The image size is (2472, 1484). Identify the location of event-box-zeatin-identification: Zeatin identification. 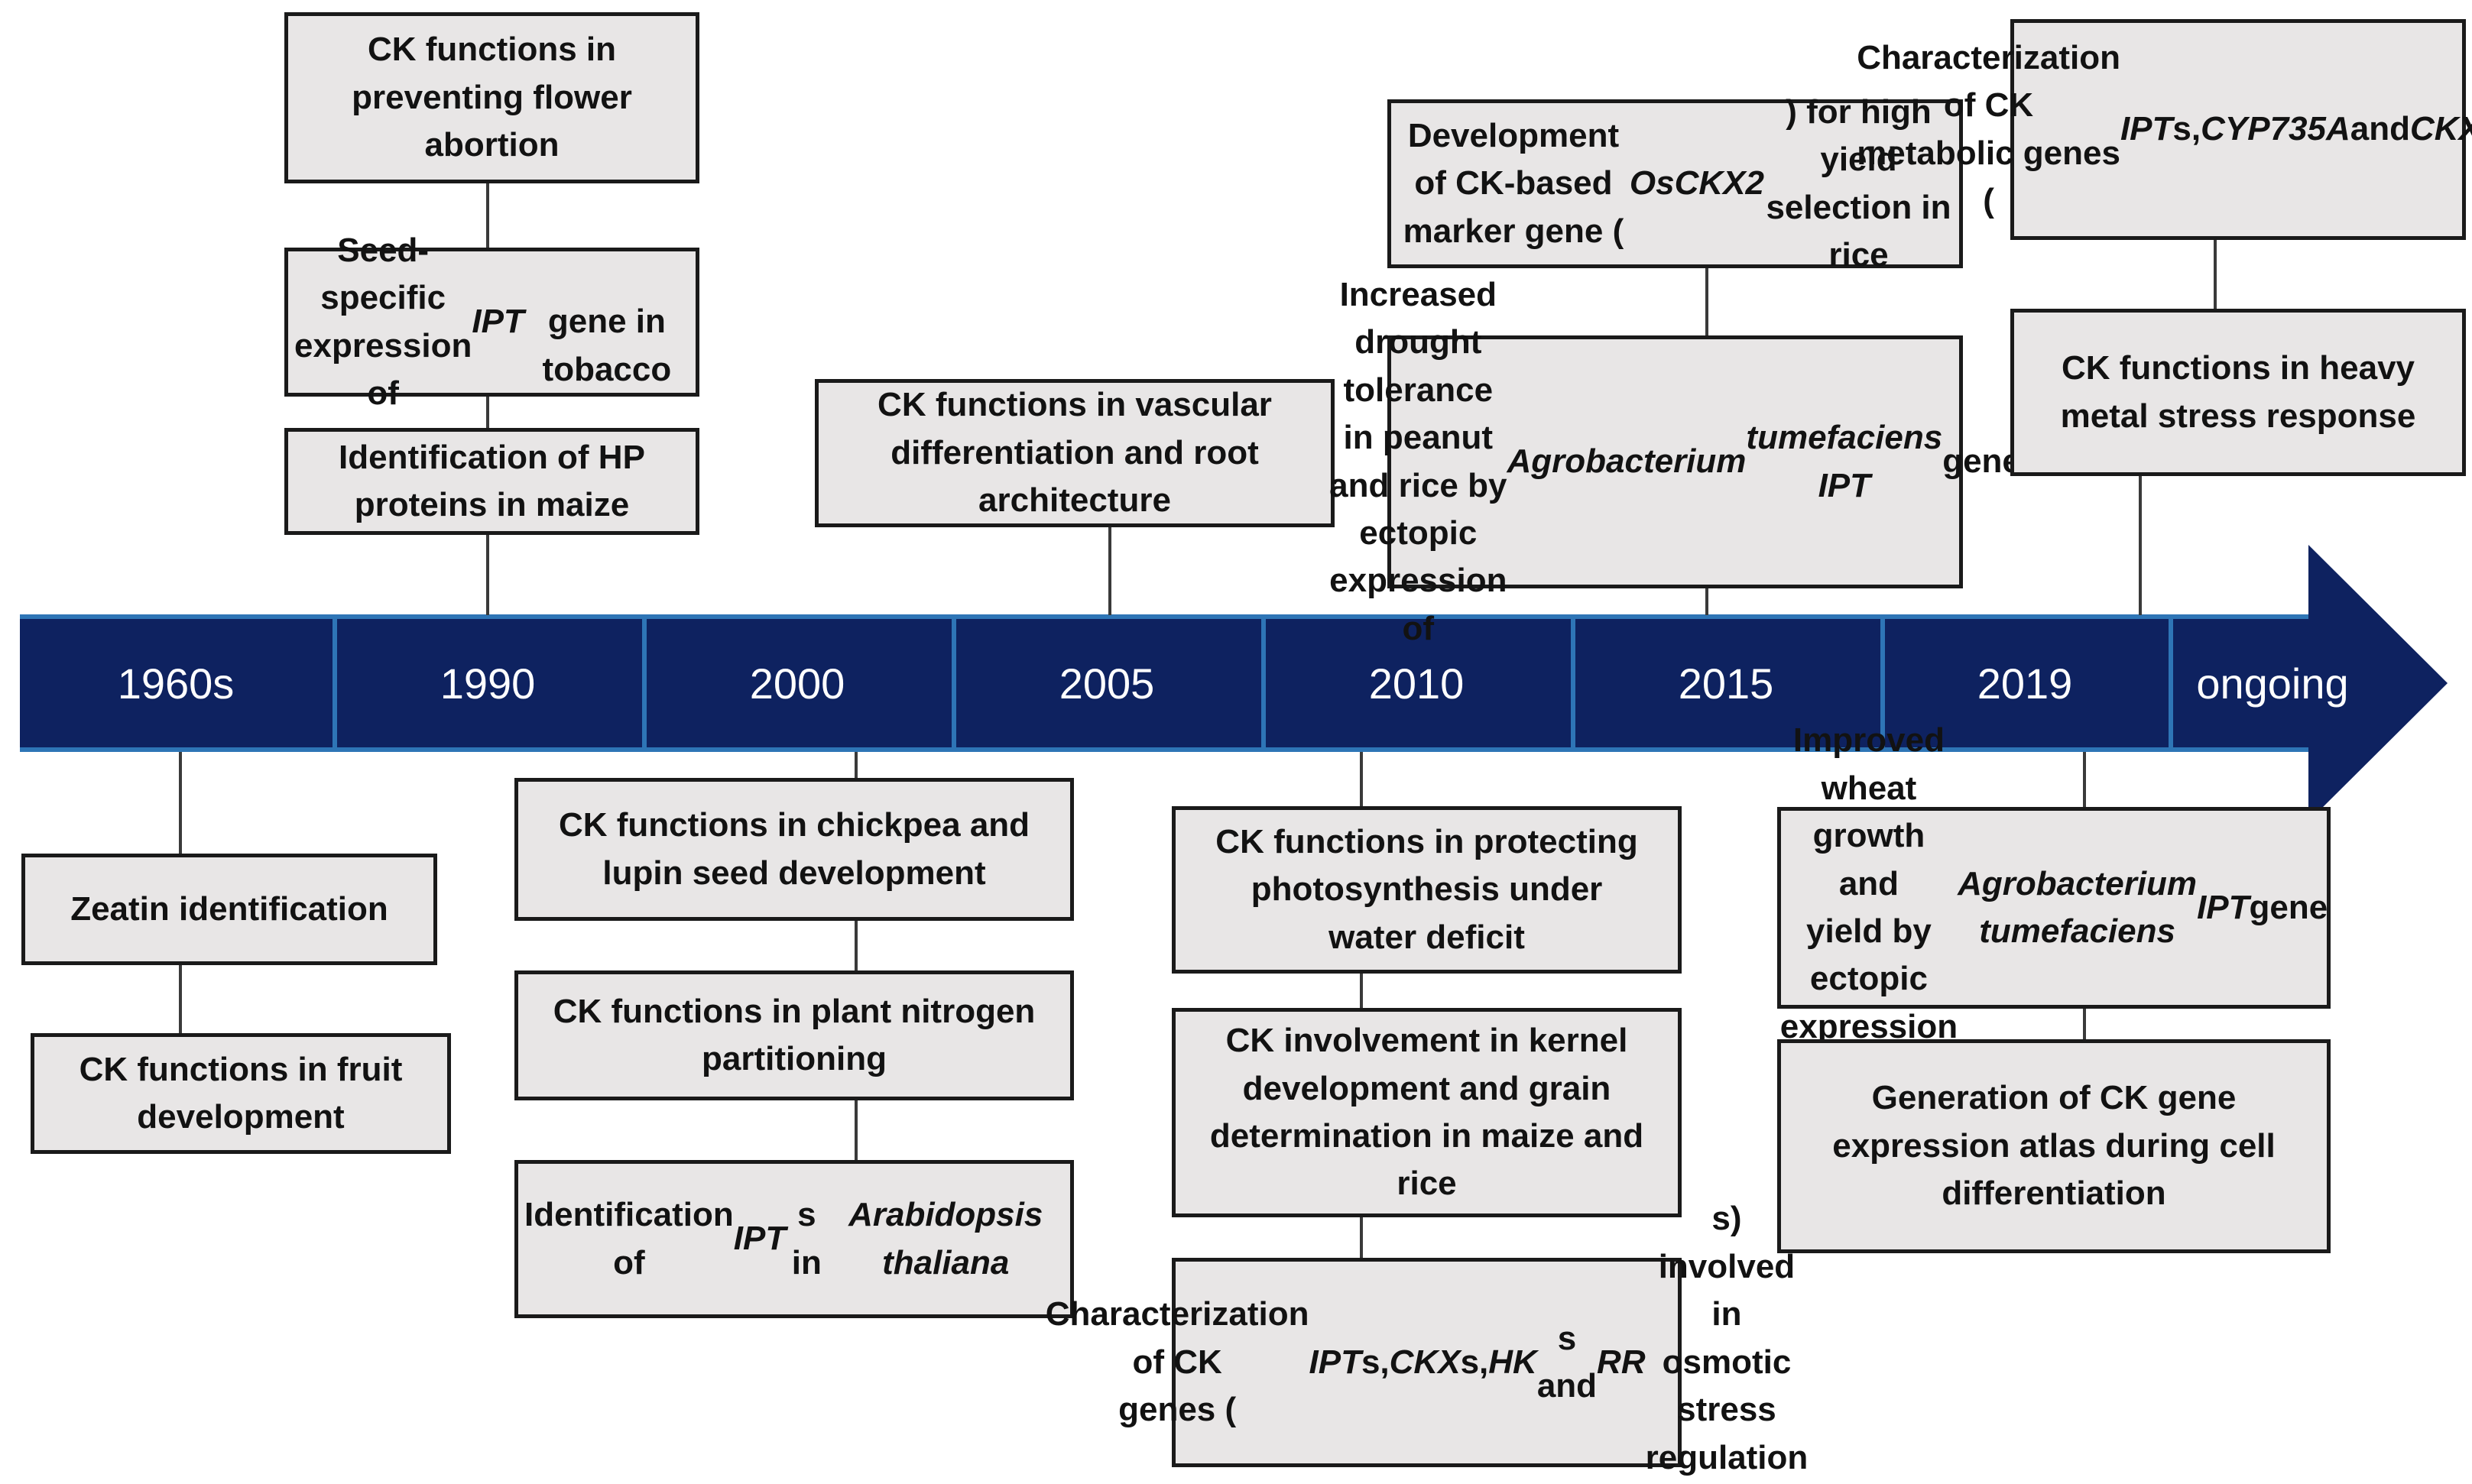
(229, 910).